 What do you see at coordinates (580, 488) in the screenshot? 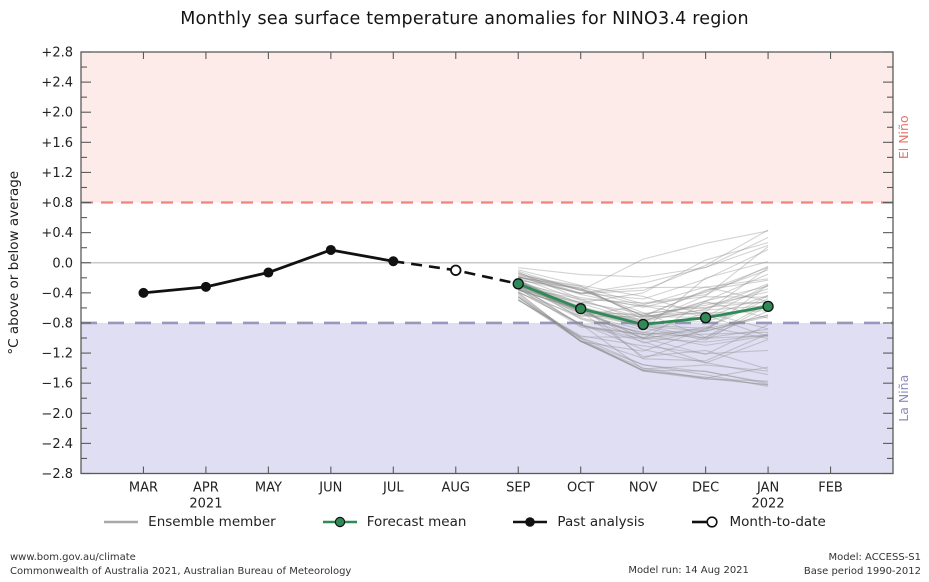
I see `svg-text: OCT` at bounding box center [580, 488].